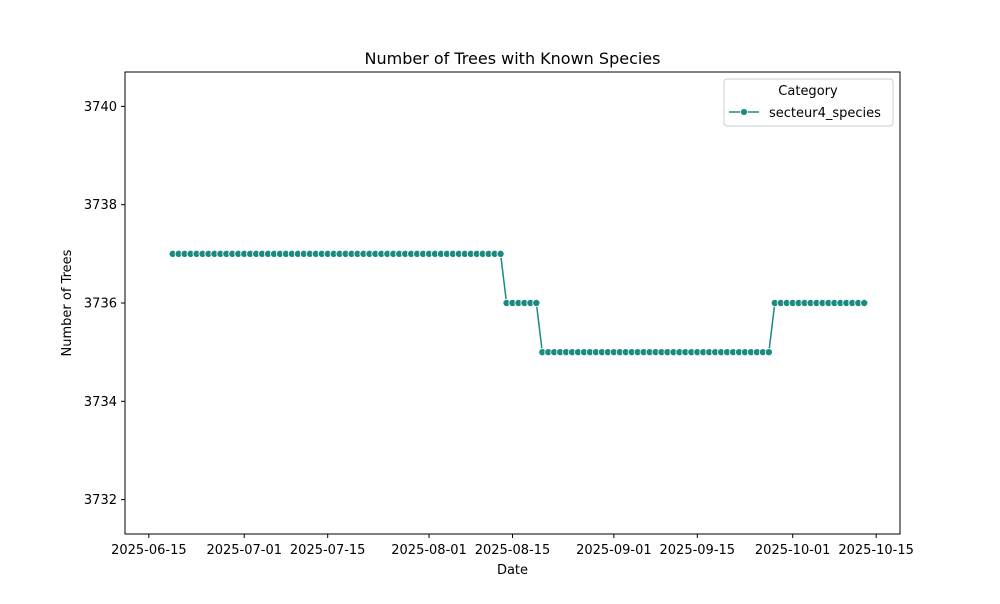  I want to click on x-tick-label: 2025-10-01, so click(793, 550).